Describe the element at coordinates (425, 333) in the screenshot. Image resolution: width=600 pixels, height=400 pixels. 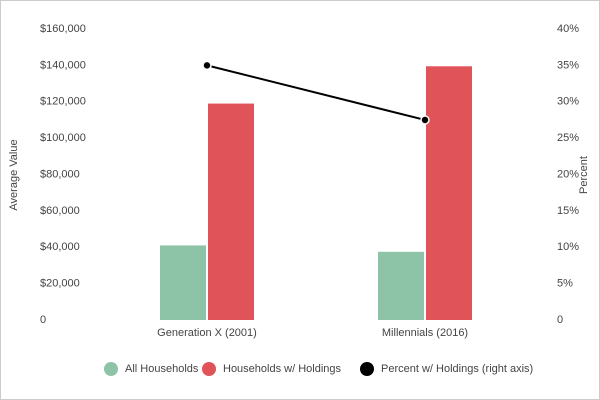
I see `x-tick-label: Millennials (2016)` at that location.